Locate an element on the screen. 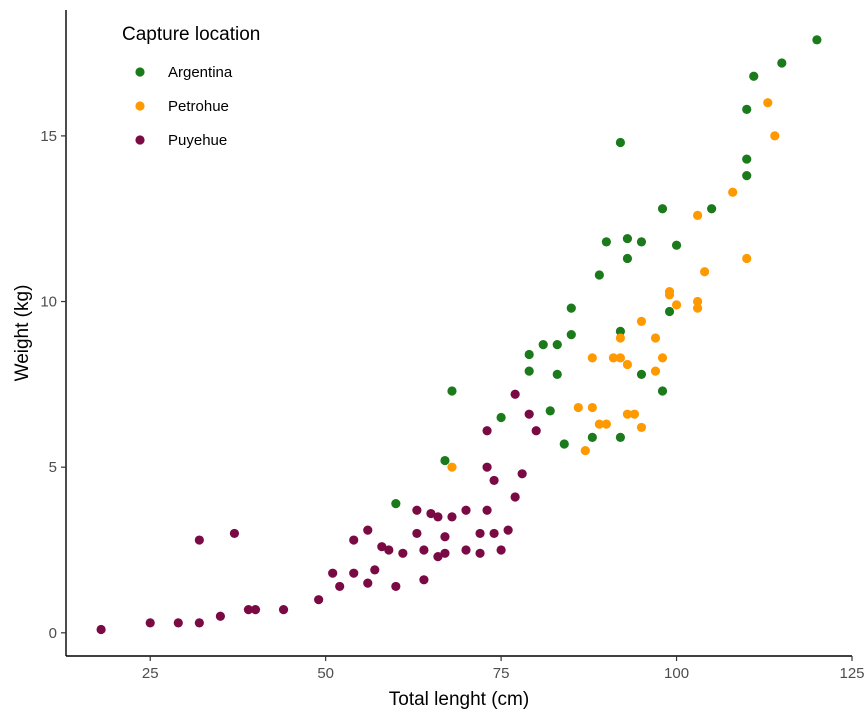 The width and height of the screenshot is (864, 720). x-tick-label: 125 is located at coordinates (851, 673).